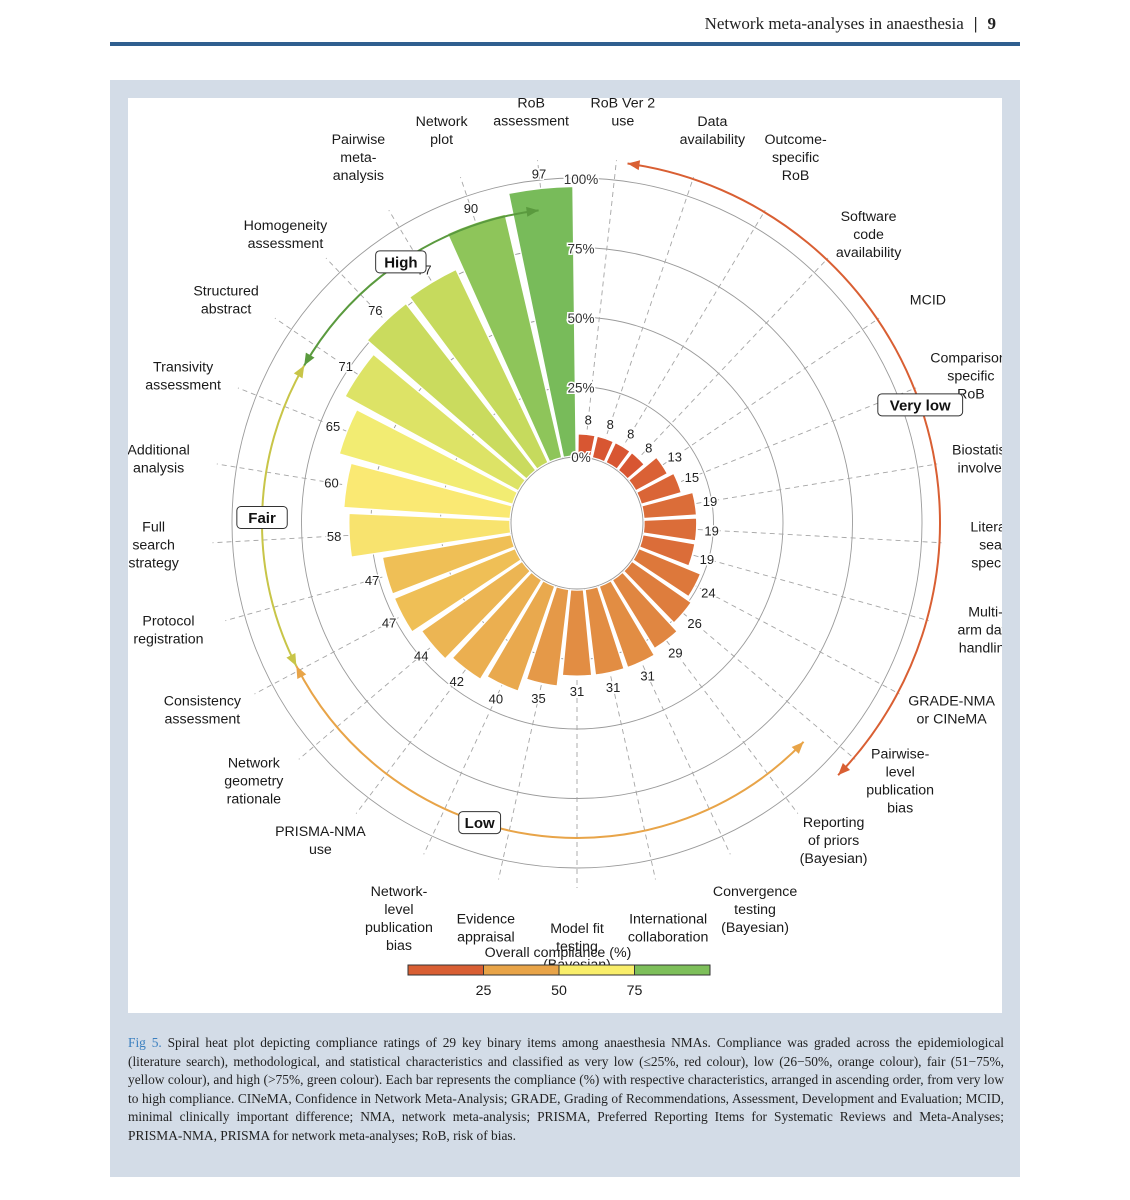  What do you see at coordinates (581, 179) in the screenshot?
I see `radial-tick-label: 100%` at bounding box center [581, 179].